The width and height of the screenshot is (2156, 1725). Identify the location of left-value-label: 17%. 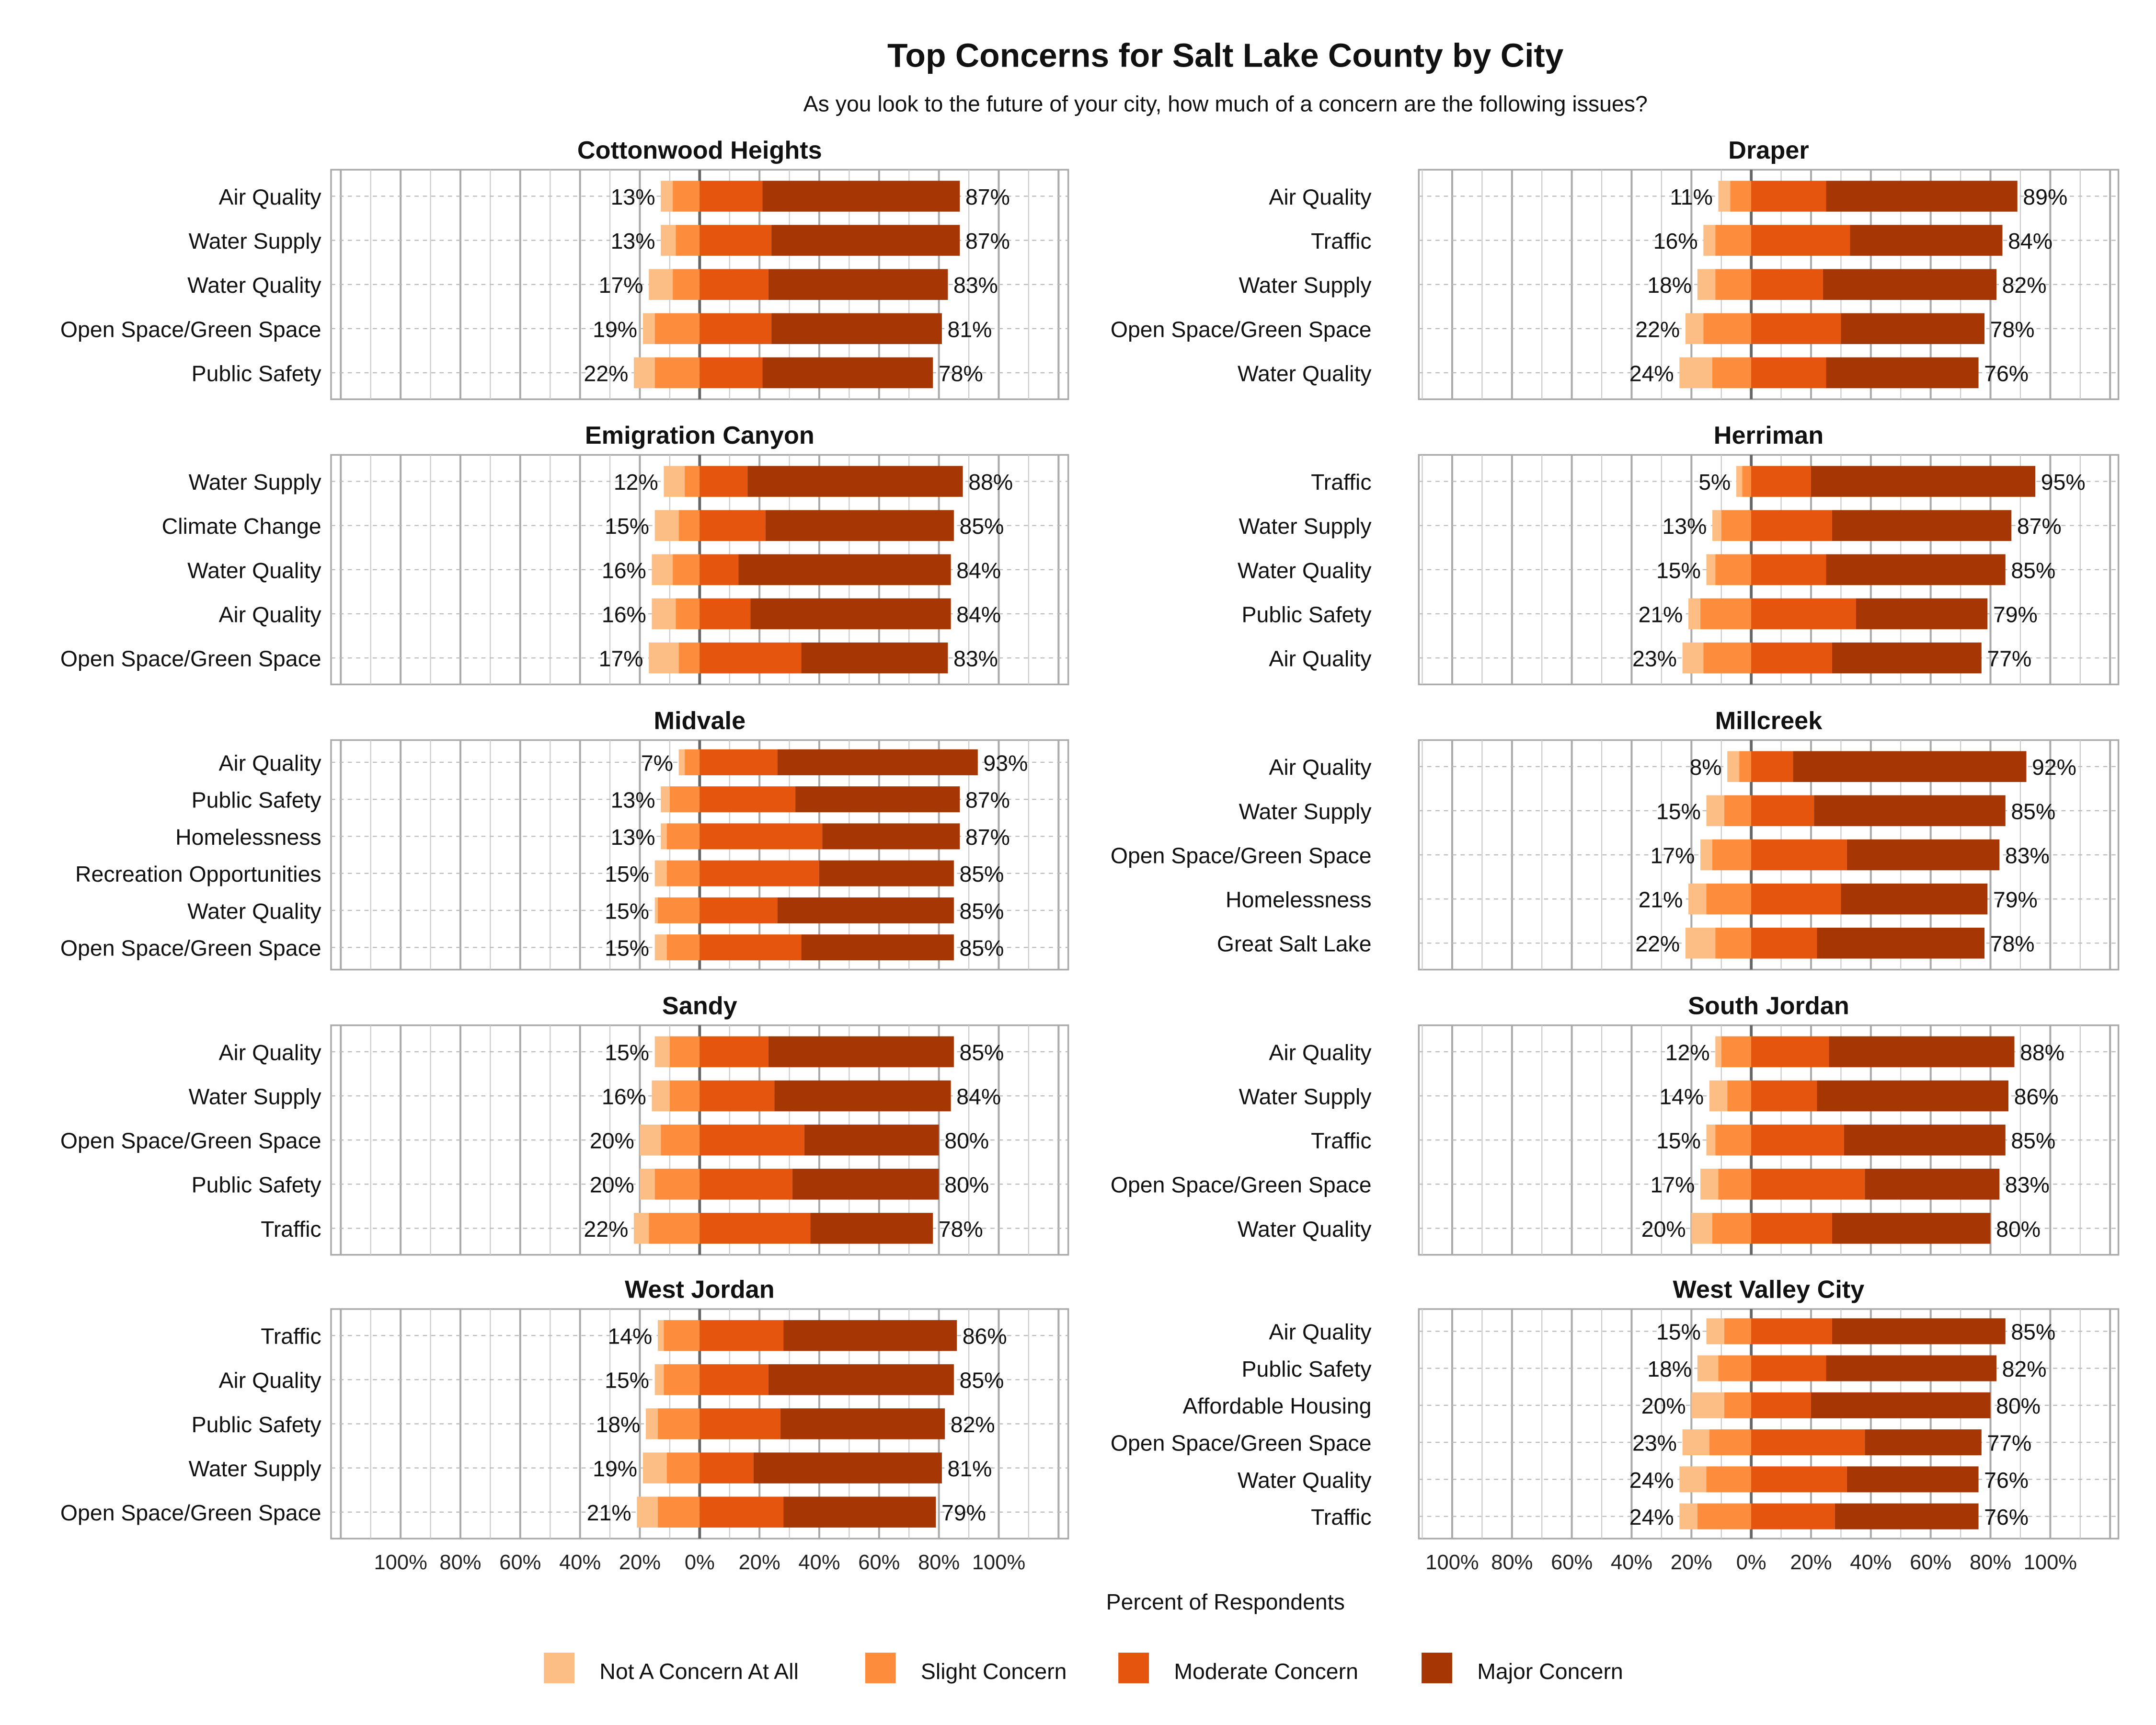
(1672, 1185).